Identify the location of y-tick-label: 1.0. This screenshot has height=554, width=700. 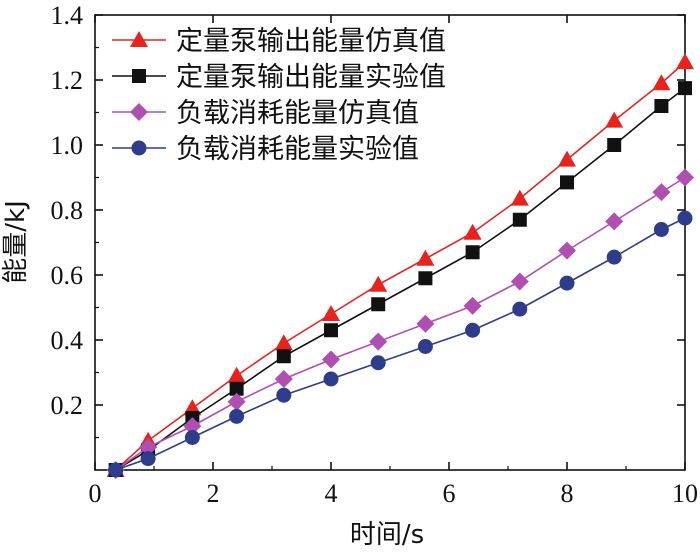
(67, 145).